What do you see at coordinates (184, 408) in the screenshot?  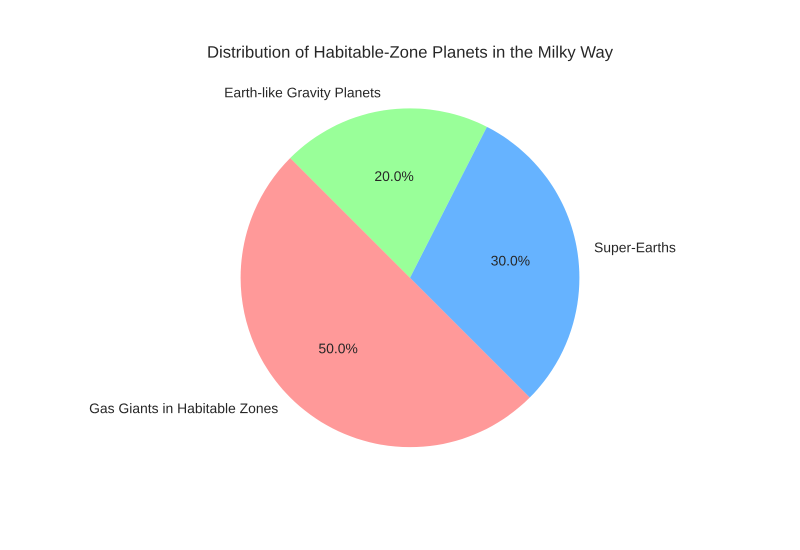 I see `slice-label: Gas Giants in Habitable Zones` at bounding box center [184, 408].